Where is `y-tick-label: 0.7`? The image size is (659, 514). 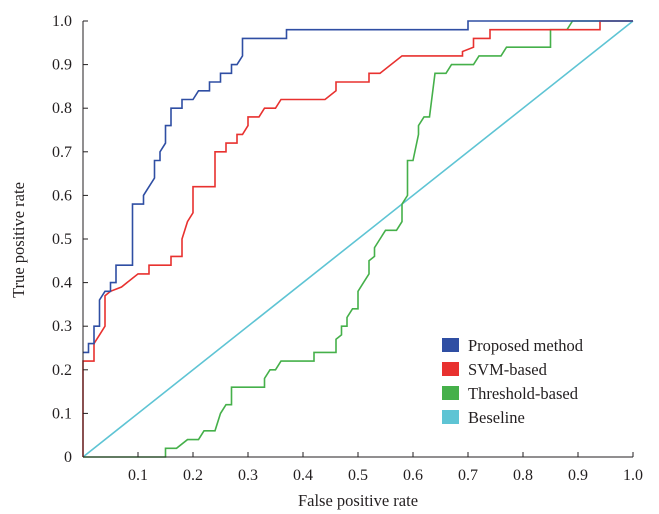 y-tick-label: 0.7 is located at coordinates (62, 152).